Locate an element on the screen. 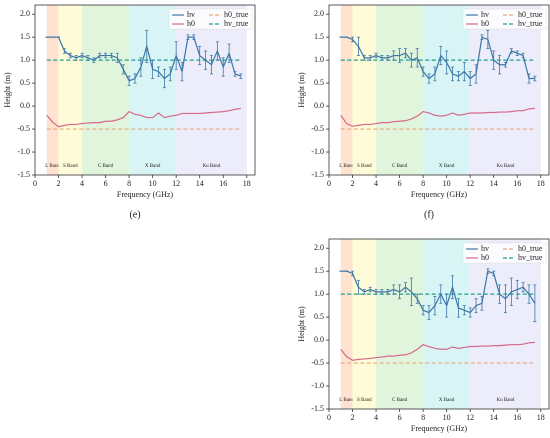 The image size is (550, 438). legend-label: hv_true is located at coordinates (530, 257).